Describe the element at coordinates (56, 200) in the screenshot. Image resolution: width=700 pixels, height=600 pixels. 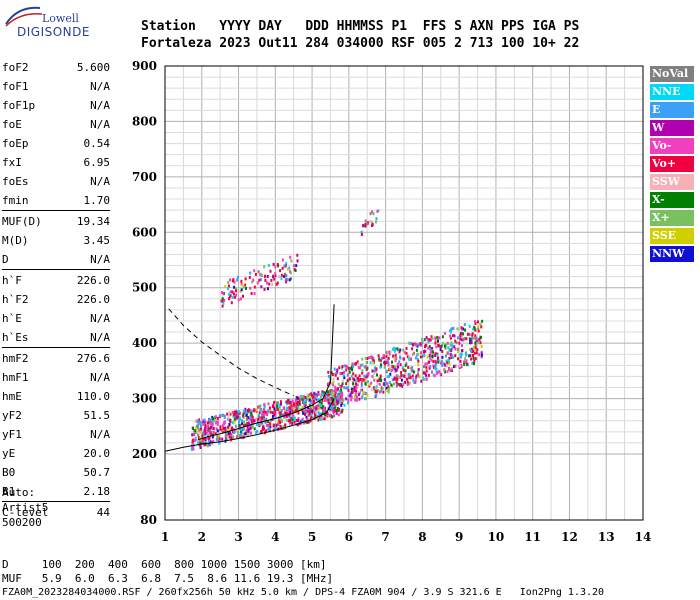
I see `param-row: fmin 1.70` at that location.